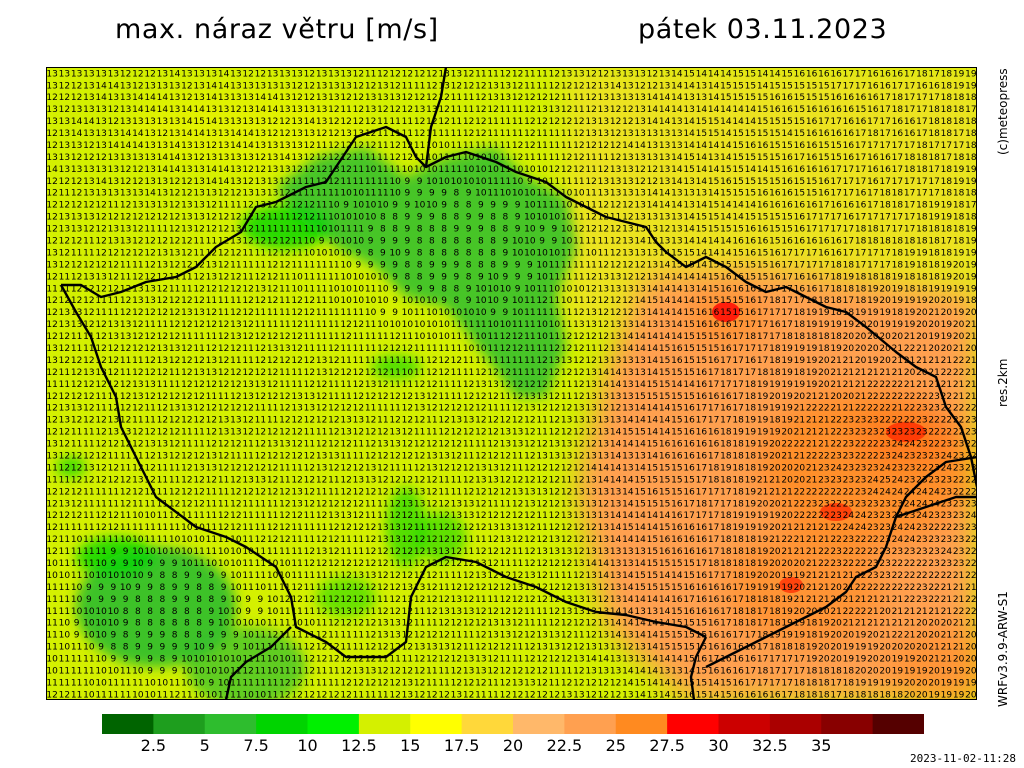 Image resolution: width=1024 pixels, height=768 pixels. What do you see at coordinates (770, 745) in the screenshot?
I see `colorbar-tick-label: 32.5` at bounding box center [770, 745].